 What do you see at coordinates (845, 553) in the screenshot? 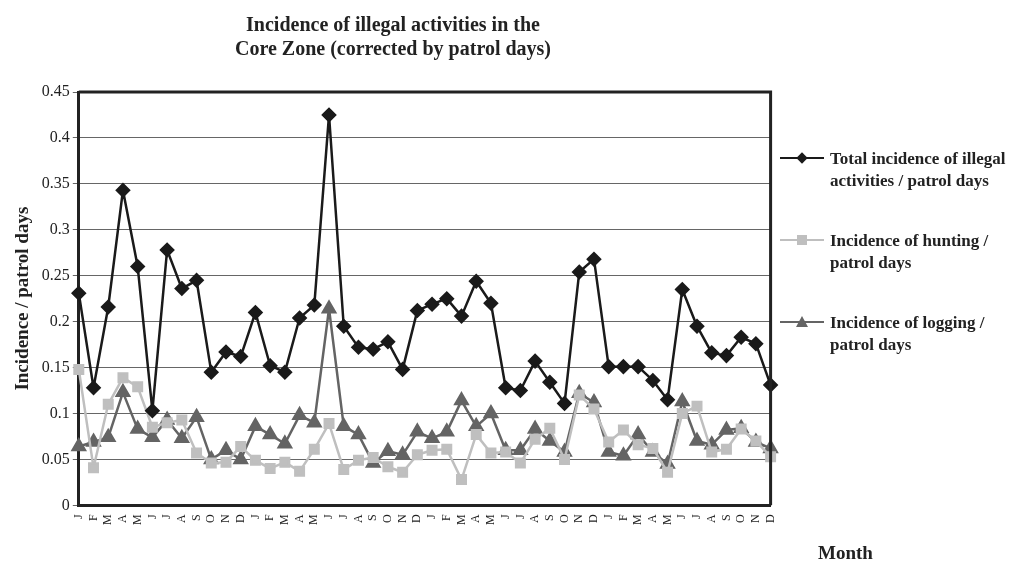
I see `x-axis-title: Month` at bounding box center [845, 553].